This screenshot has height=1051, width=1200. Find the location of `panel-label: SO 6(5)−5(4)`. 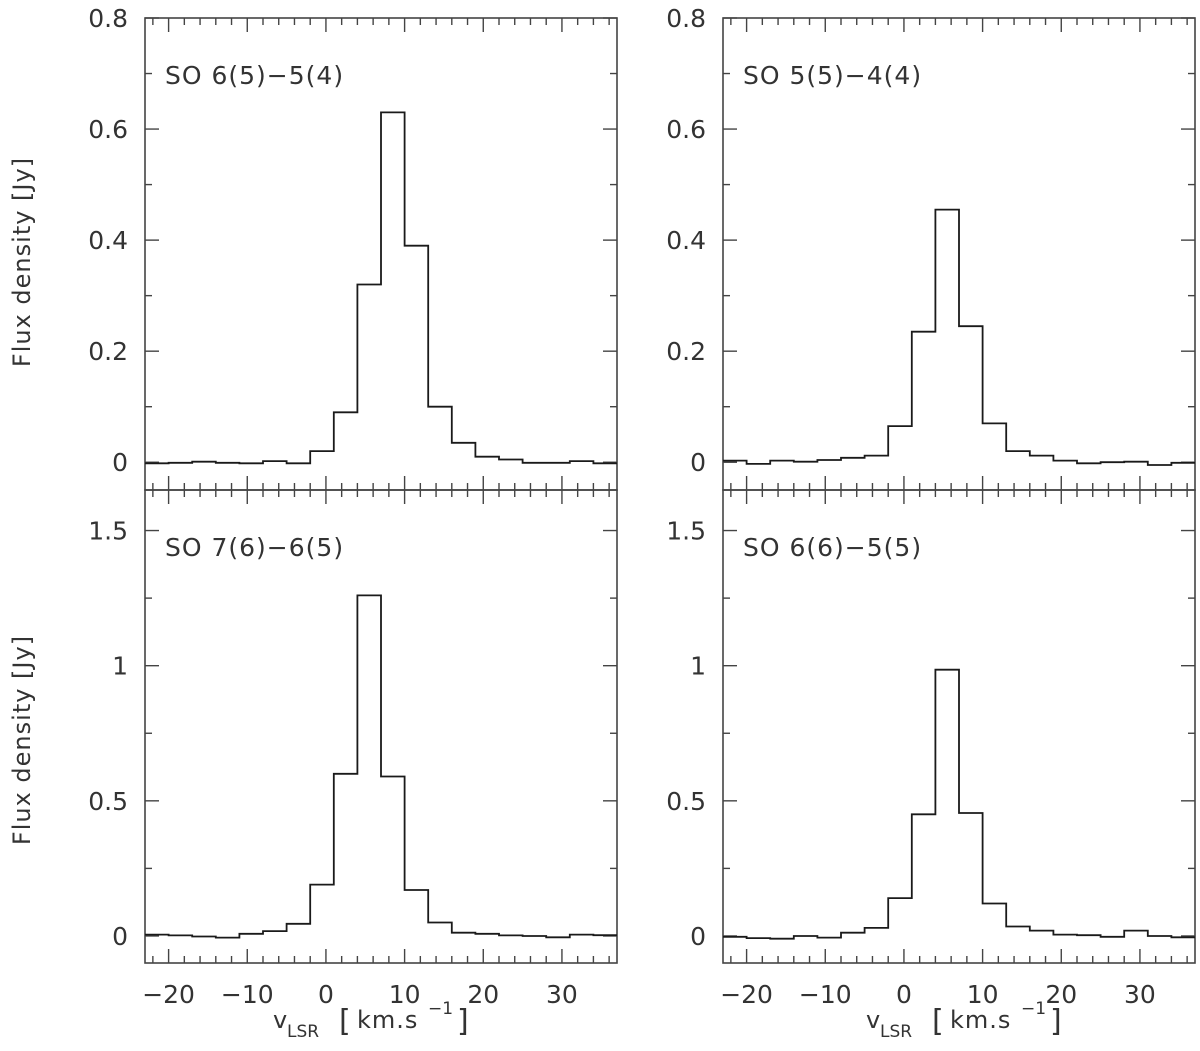

panel-label: SO 6(5)−5(4) is located at coordinates (254, 75).